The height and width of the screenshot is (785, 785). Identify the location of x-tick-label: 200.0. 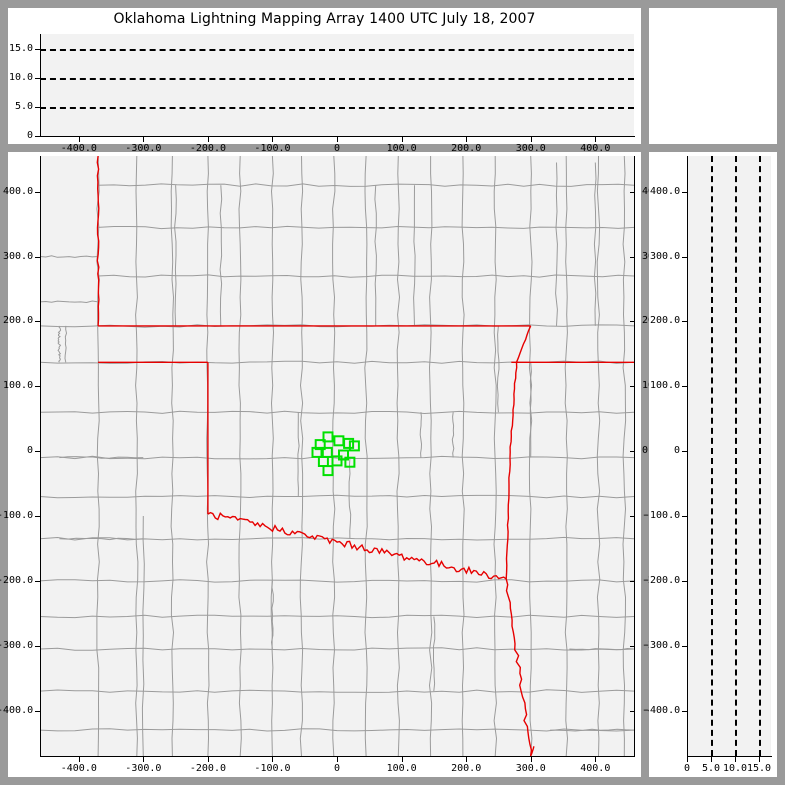
(466, 768).